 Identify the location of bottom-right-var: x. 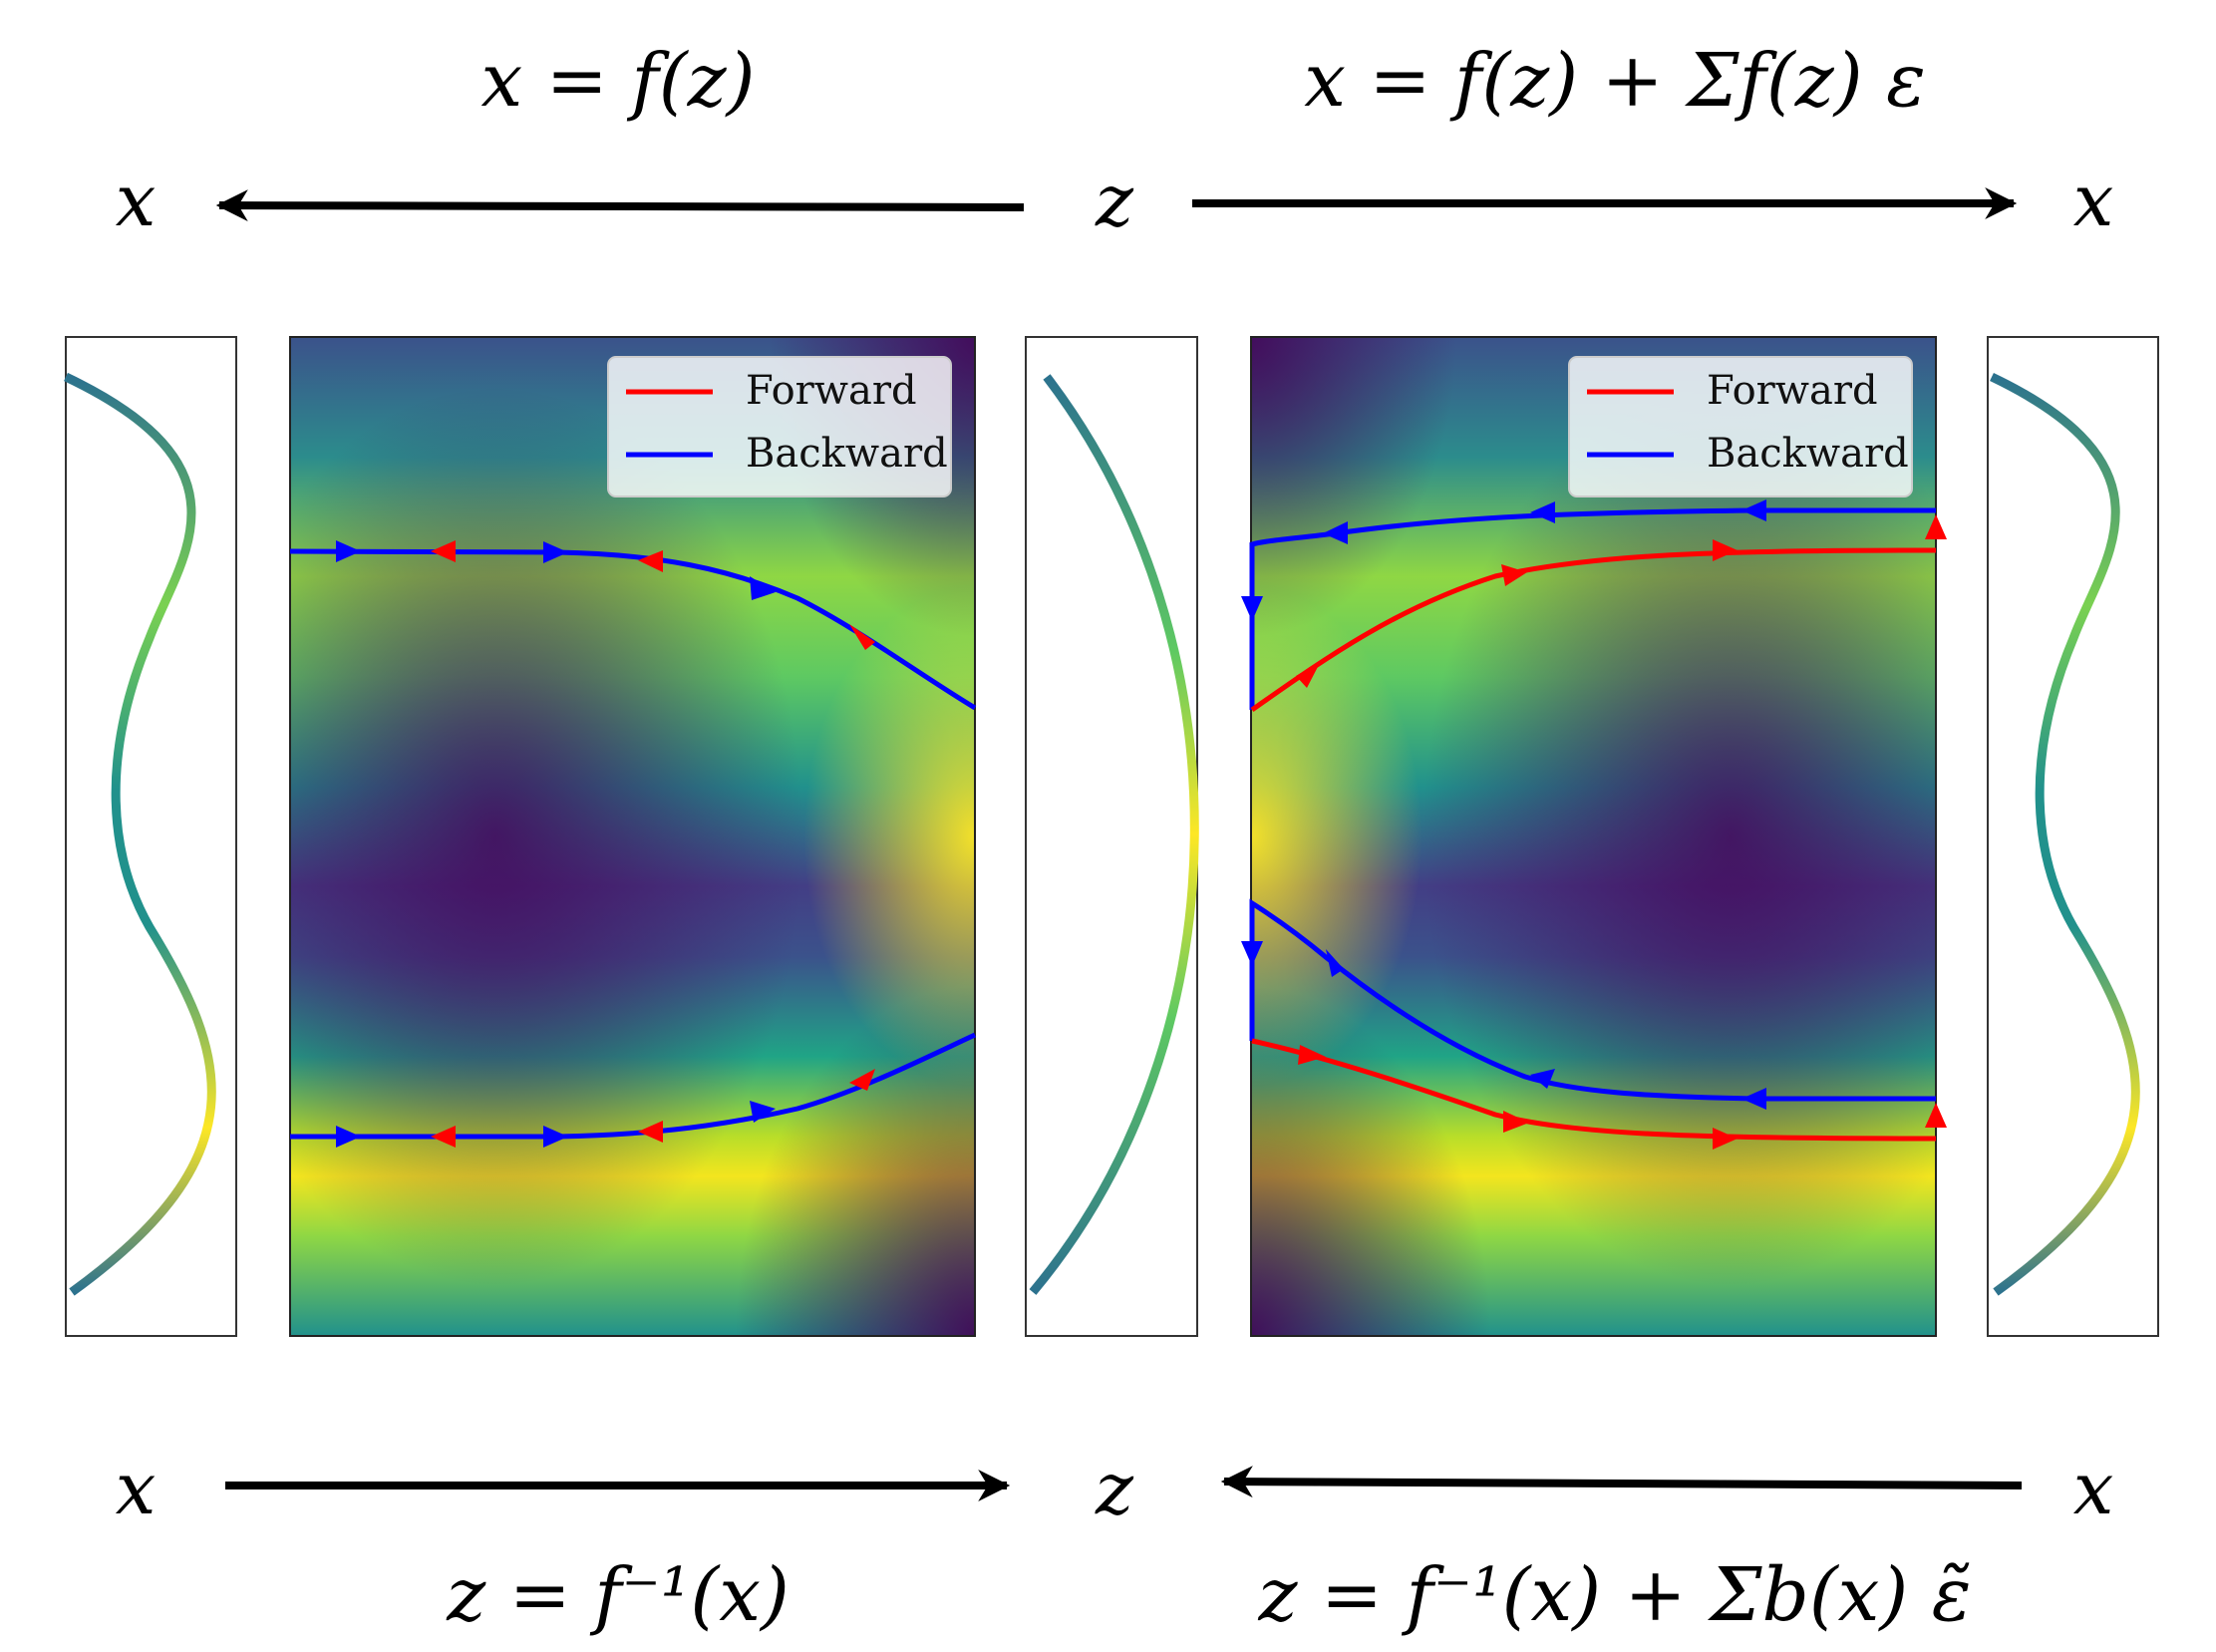
(2093, 1488).